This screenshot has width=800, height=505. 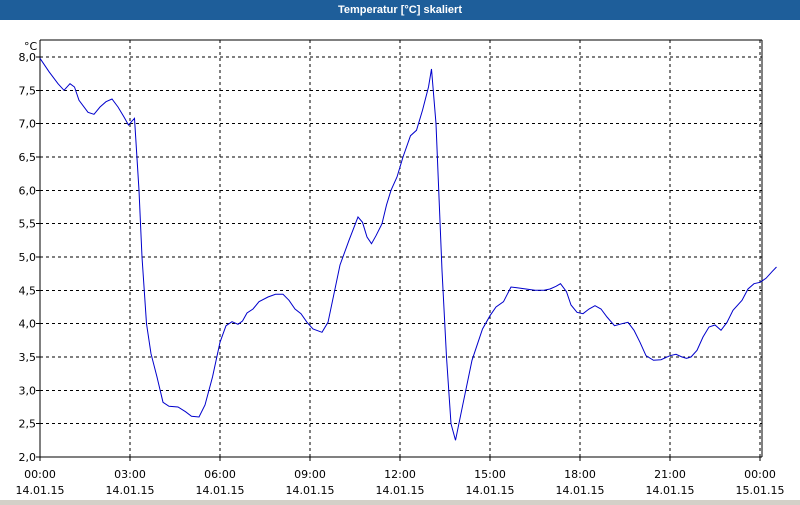 What do you see at coordinates (310, 474) in the screenshot?
I see `x-tick-time-label: 09:00` at bounding box center [310, 474].